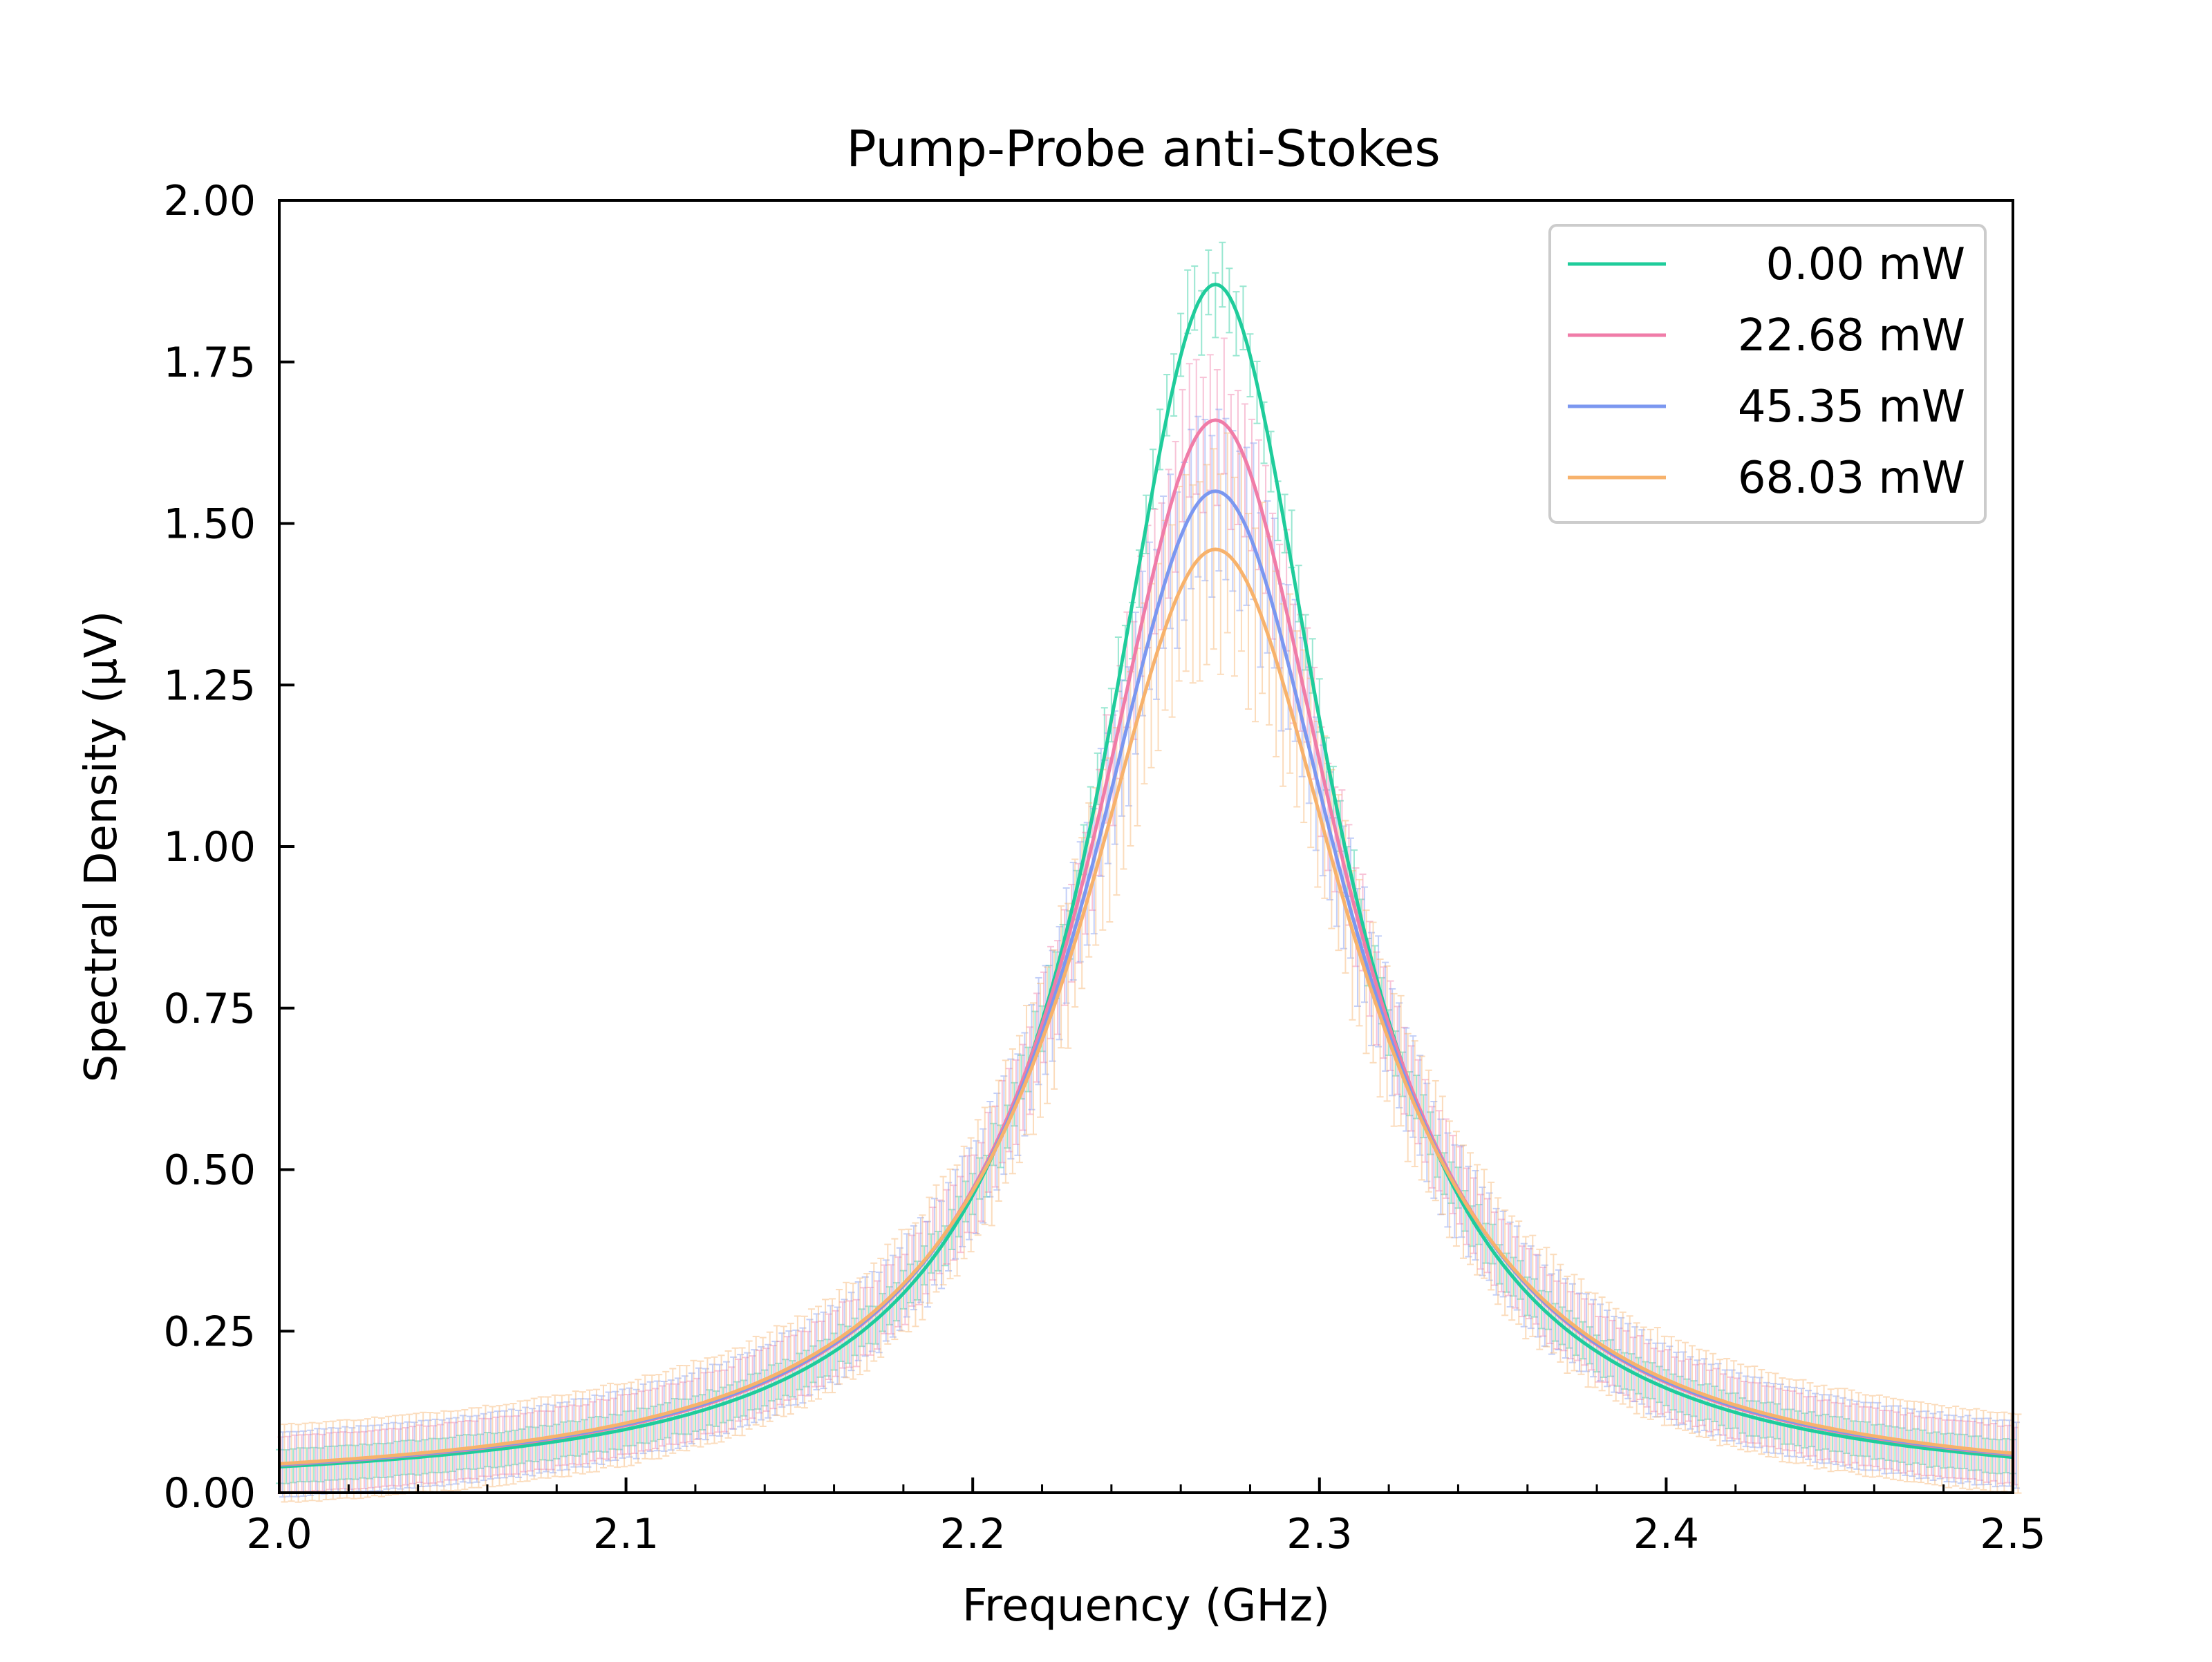 The height and width of the screenshot is (1662, 2212). What do you see at coordinates (2013, 1534) in the screenshot?
I see `x-tick-label: 2.5` at bounding box center [2013, 1534].